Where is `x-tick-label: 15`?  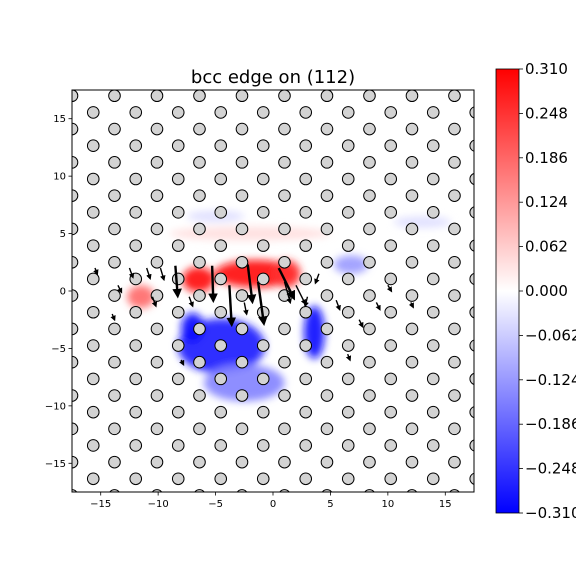 x-tick-label: 15 is located at coordinates (445, 504).